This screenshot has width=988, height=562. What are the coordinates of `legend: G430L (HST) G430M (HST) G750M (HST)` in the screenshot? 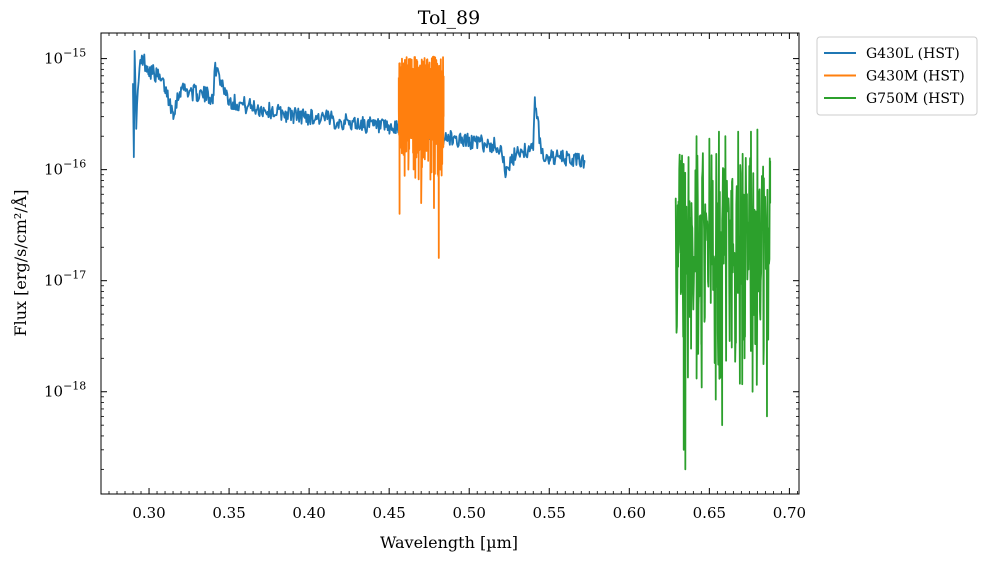 It's located at (897, 76).